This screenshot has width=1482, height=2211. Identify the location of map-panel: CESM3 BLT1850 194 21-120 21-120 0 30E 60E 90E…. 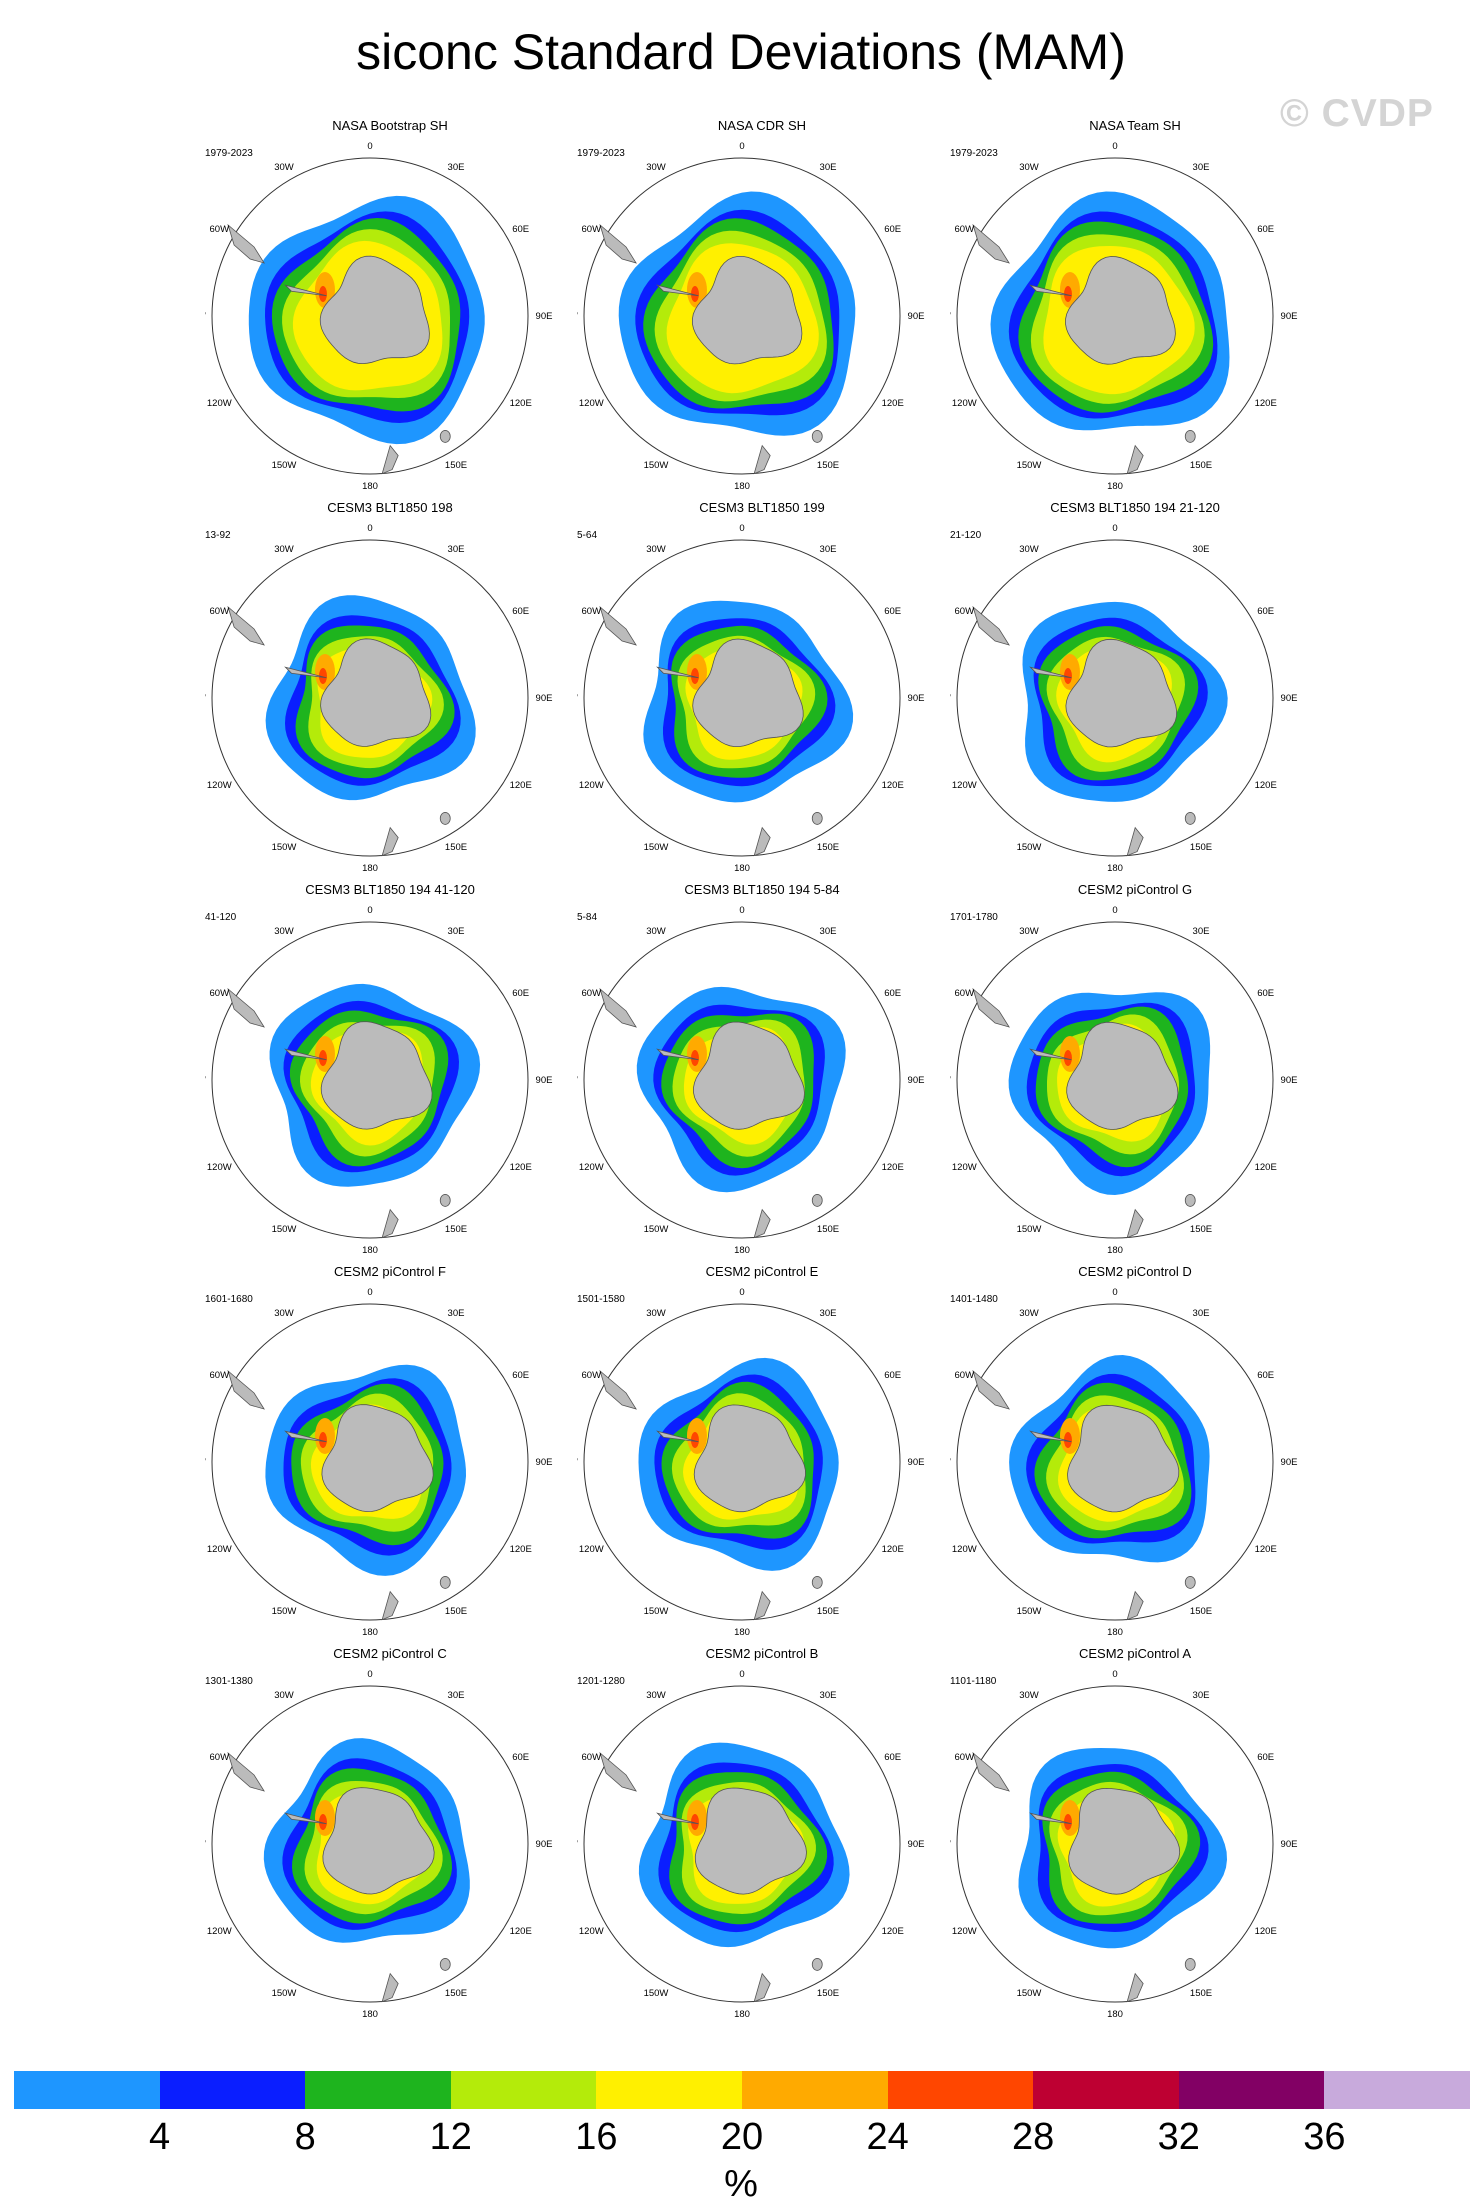
(1190, 692).